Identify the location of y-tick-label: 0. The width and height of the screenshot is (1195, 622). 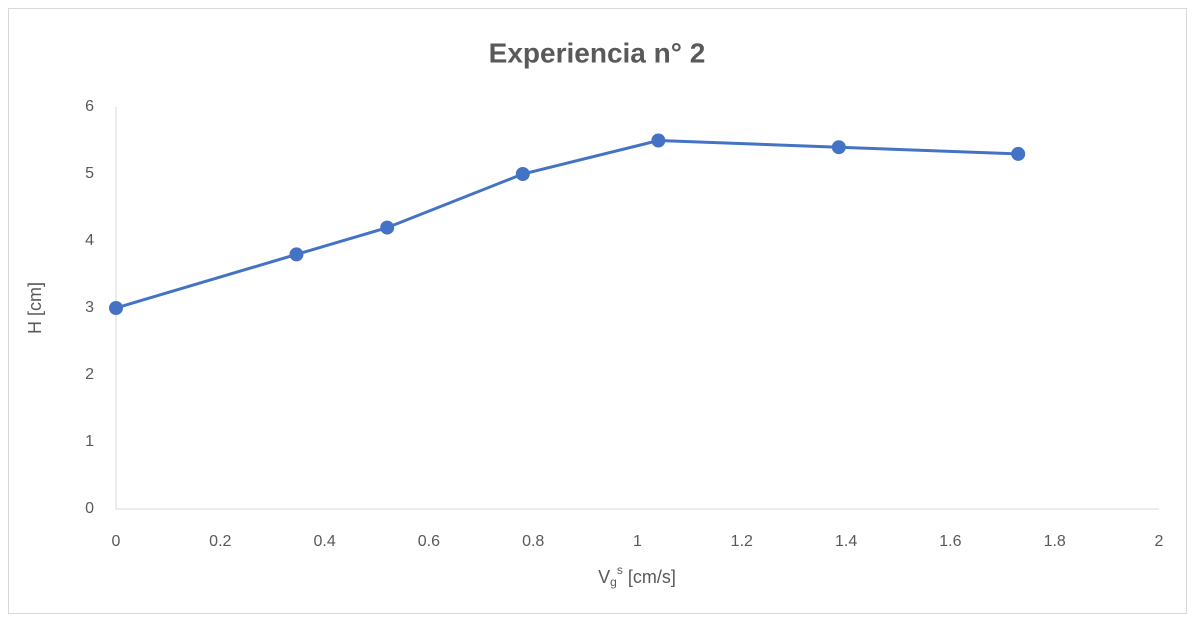
(89, 508).